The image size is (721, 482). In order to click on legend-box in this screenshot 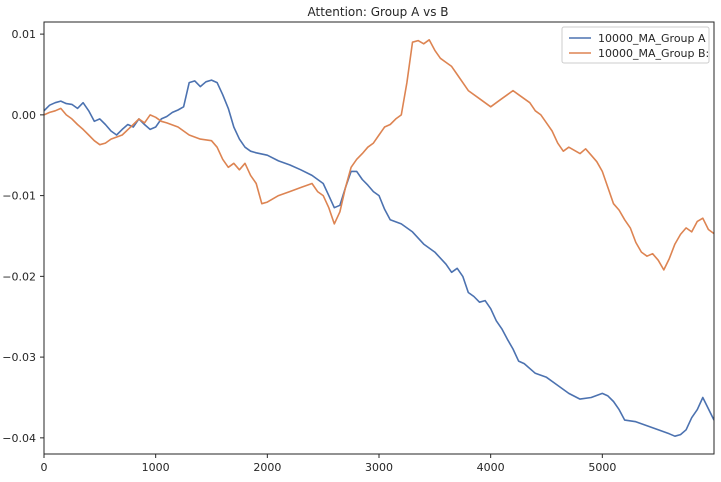, I will do `click(635, 45)`.